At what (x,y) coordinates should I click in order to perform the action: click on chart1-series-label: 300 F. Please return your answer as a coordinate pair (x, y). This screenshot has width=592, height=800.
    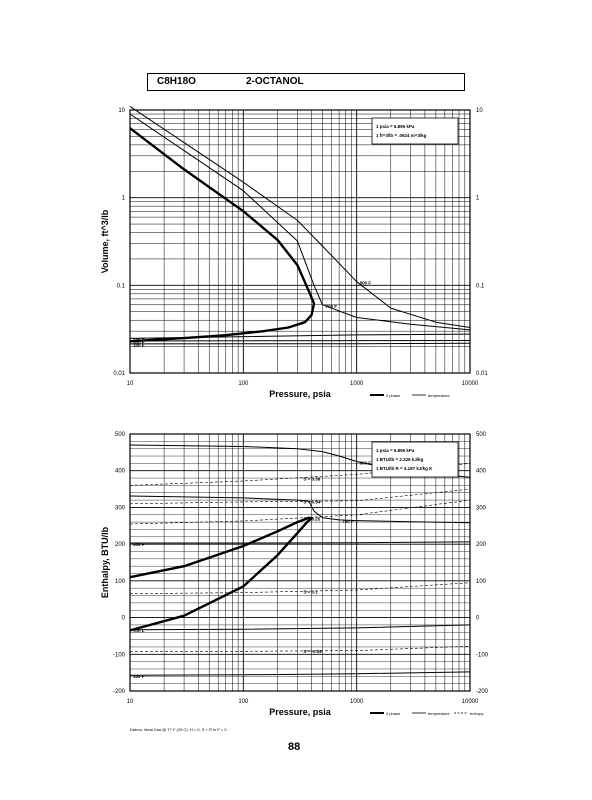
    Looking at the image, I should click on (139, 342).